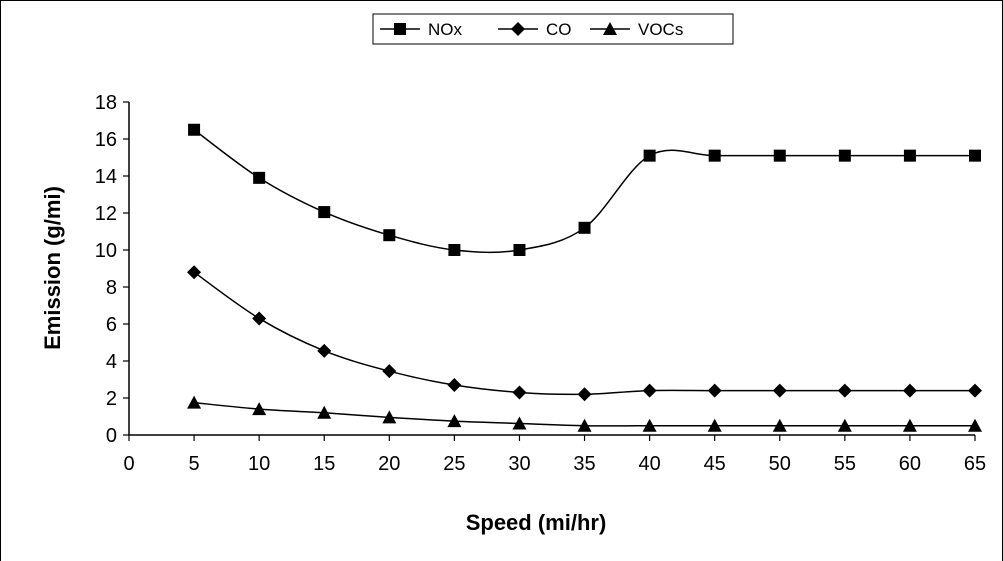 The image size is (1003, 561). Describe the element at coordinates (518, 29) in the screenshot. I see `legend-marker-co` at that location.